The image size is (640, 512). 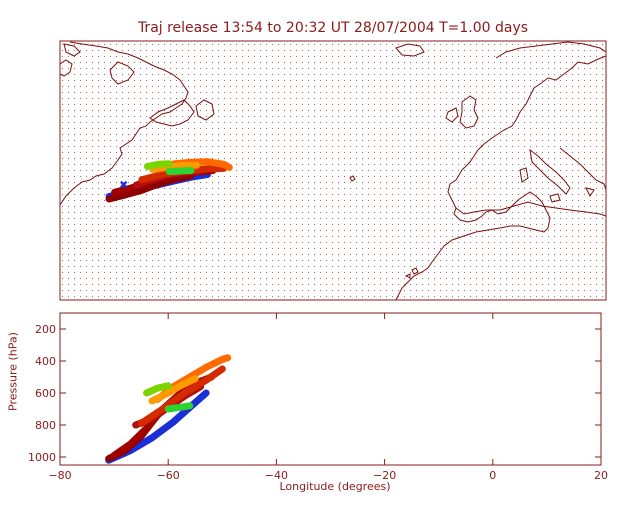 What do you see at coordinates (492, 475) in the screenshot?
I see `x-tick-label: 0` at bounding box center [492, 475].